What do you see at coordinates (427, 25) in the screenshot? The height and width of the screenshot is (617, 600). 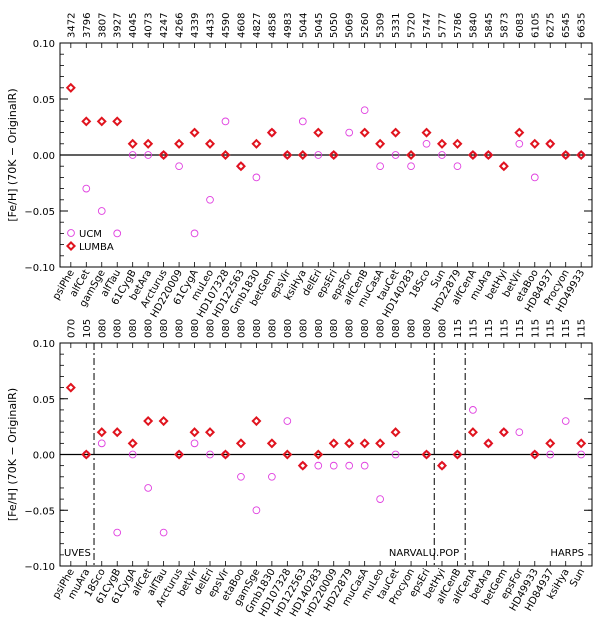 I see `top-tick-label: 5747` at bounding box center [427, 25].